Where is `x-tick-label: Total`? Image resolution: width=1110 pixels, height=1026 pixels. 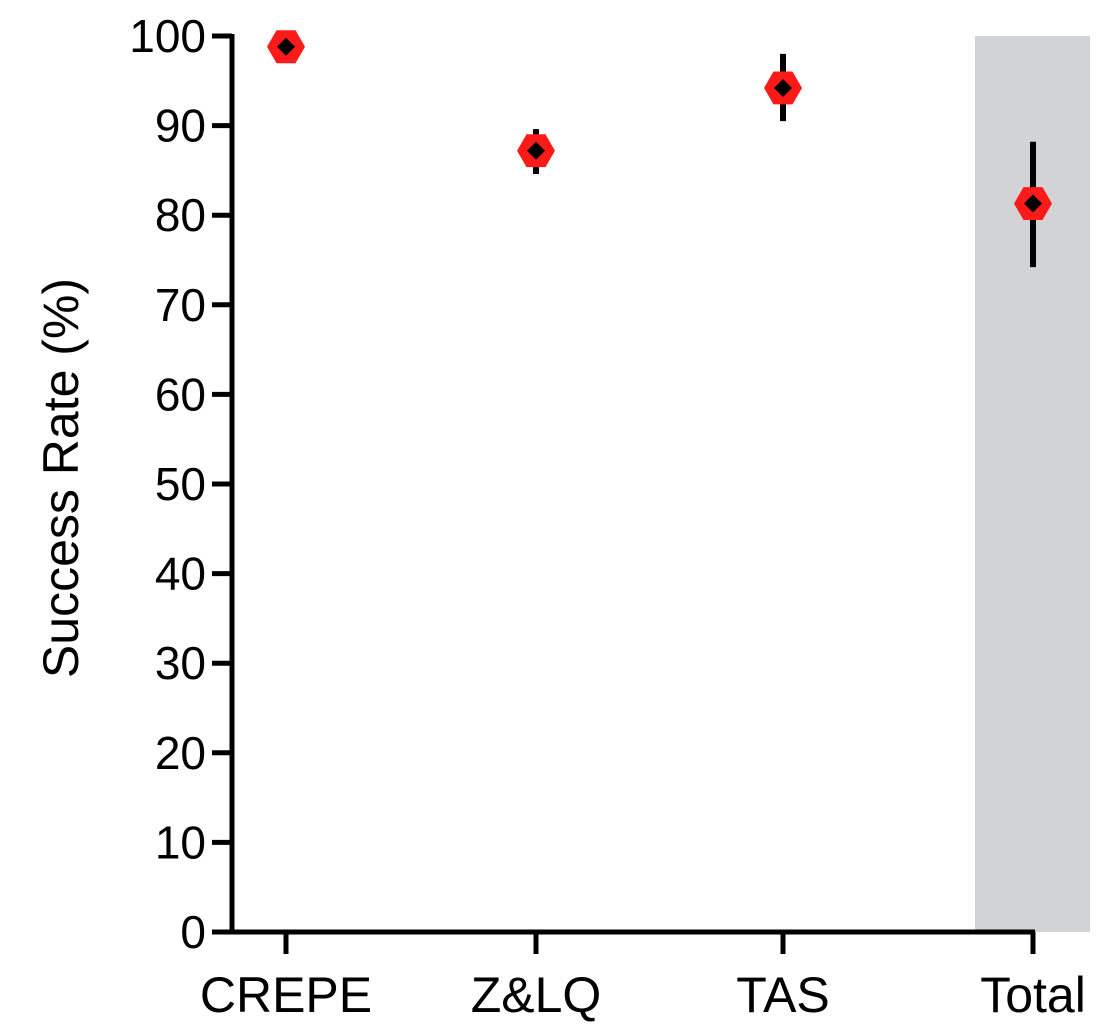 x-tick-label: Total is located at coordinates (1033, 995).